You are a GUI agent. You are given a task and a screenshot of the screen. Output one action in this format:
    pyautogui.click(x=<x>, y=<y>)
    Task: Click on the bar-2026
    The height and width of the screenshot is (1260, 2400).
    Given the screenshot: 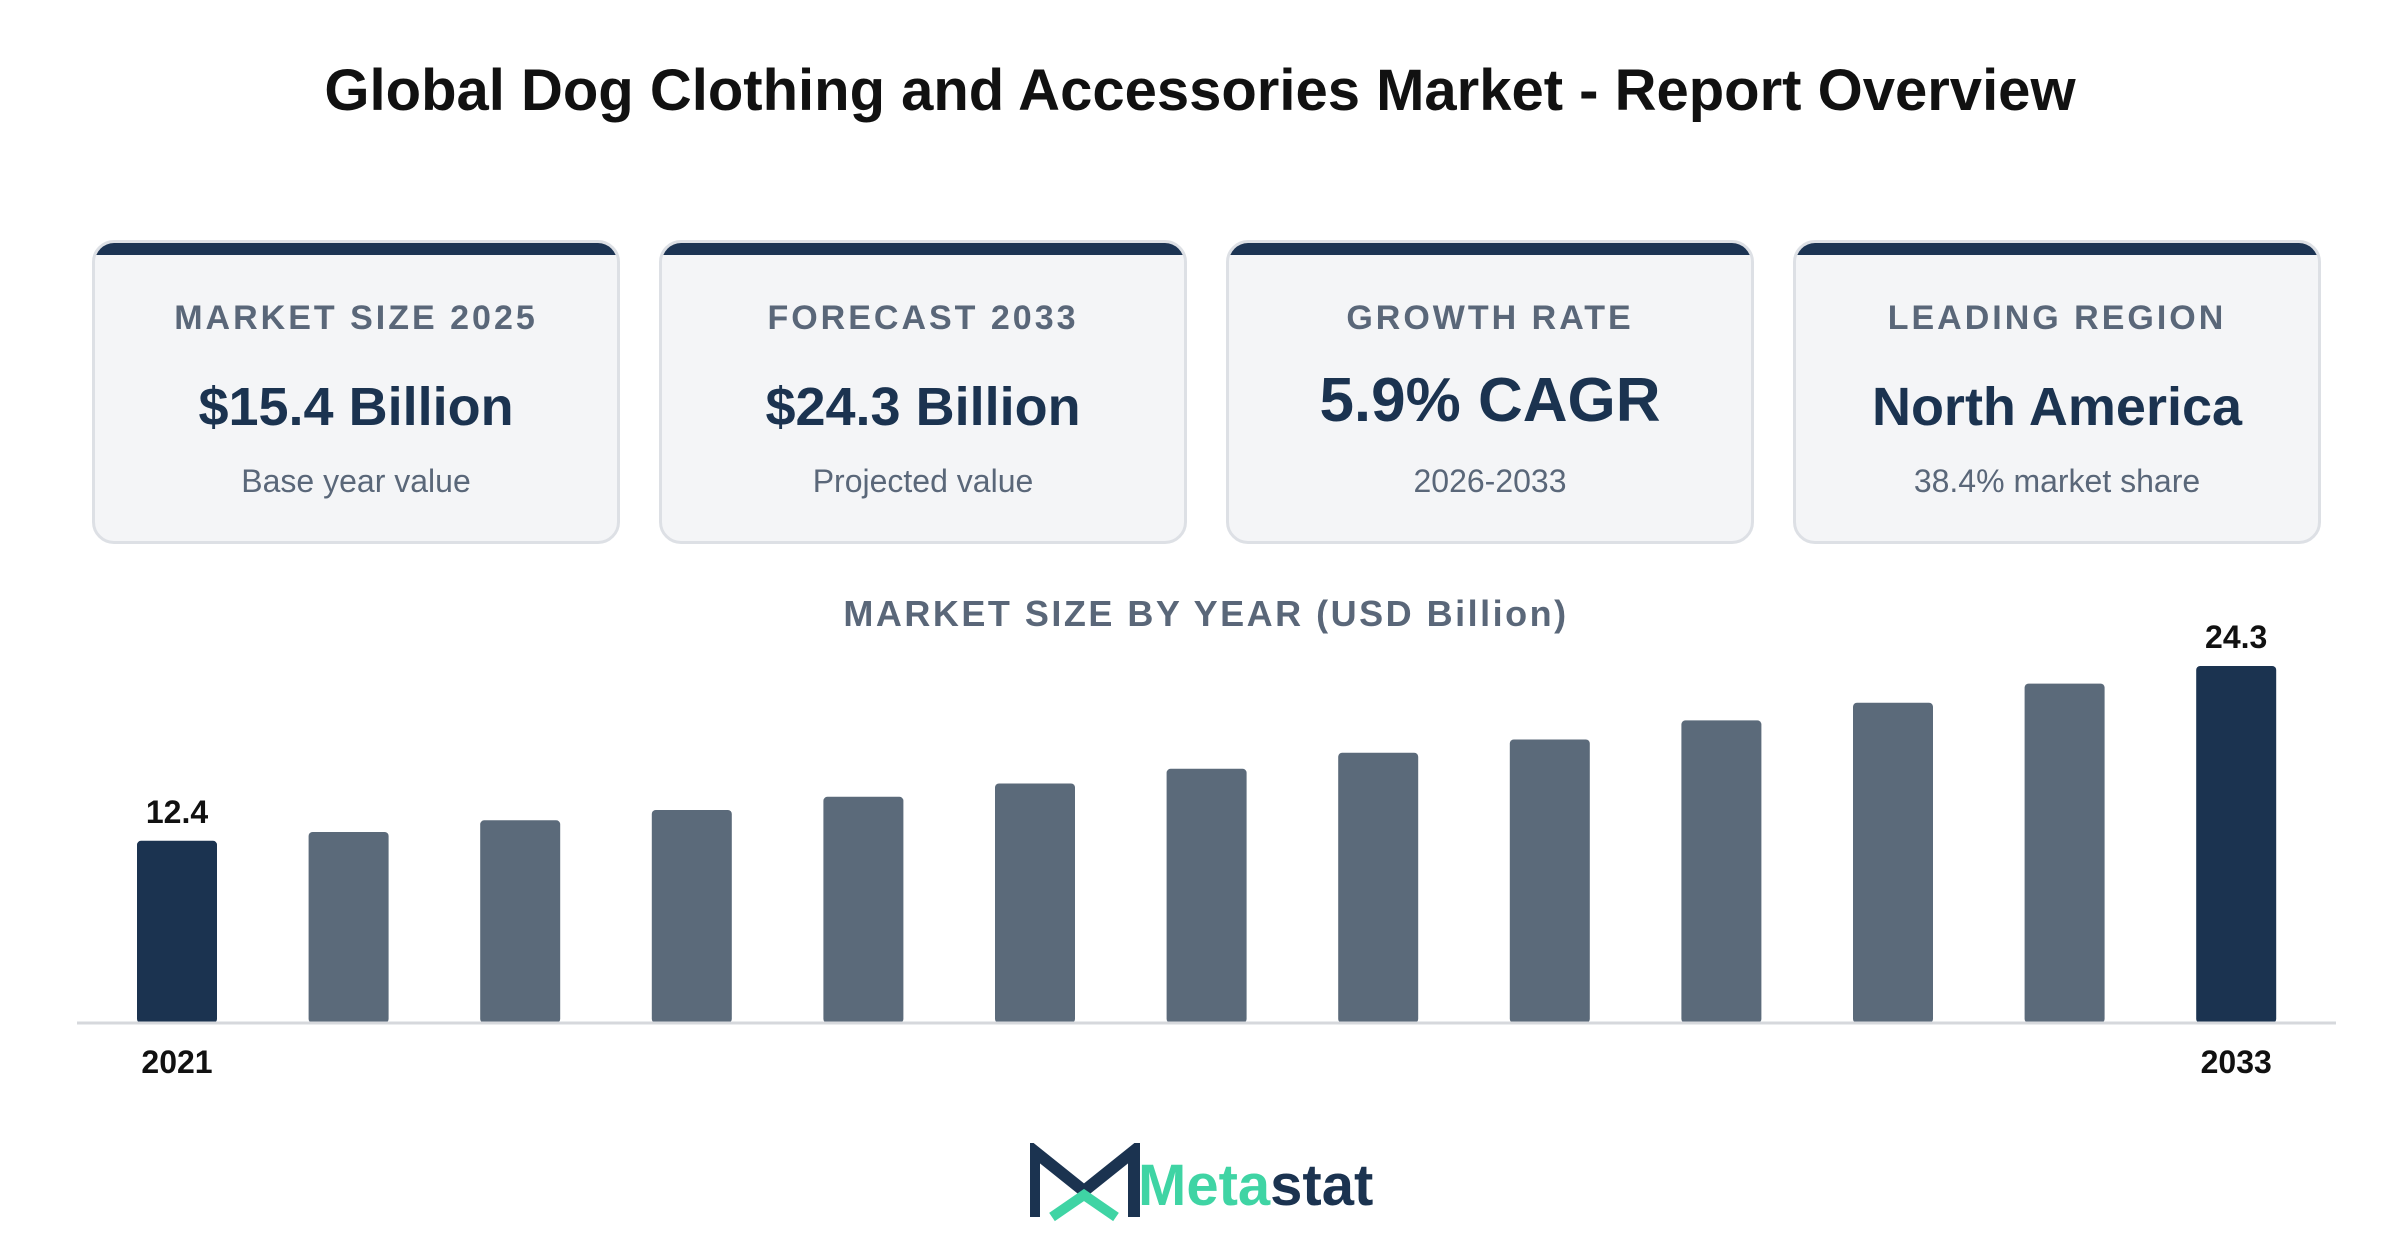 What is the action you would take?
    pyautogui.click(x=1035, y=903)
    